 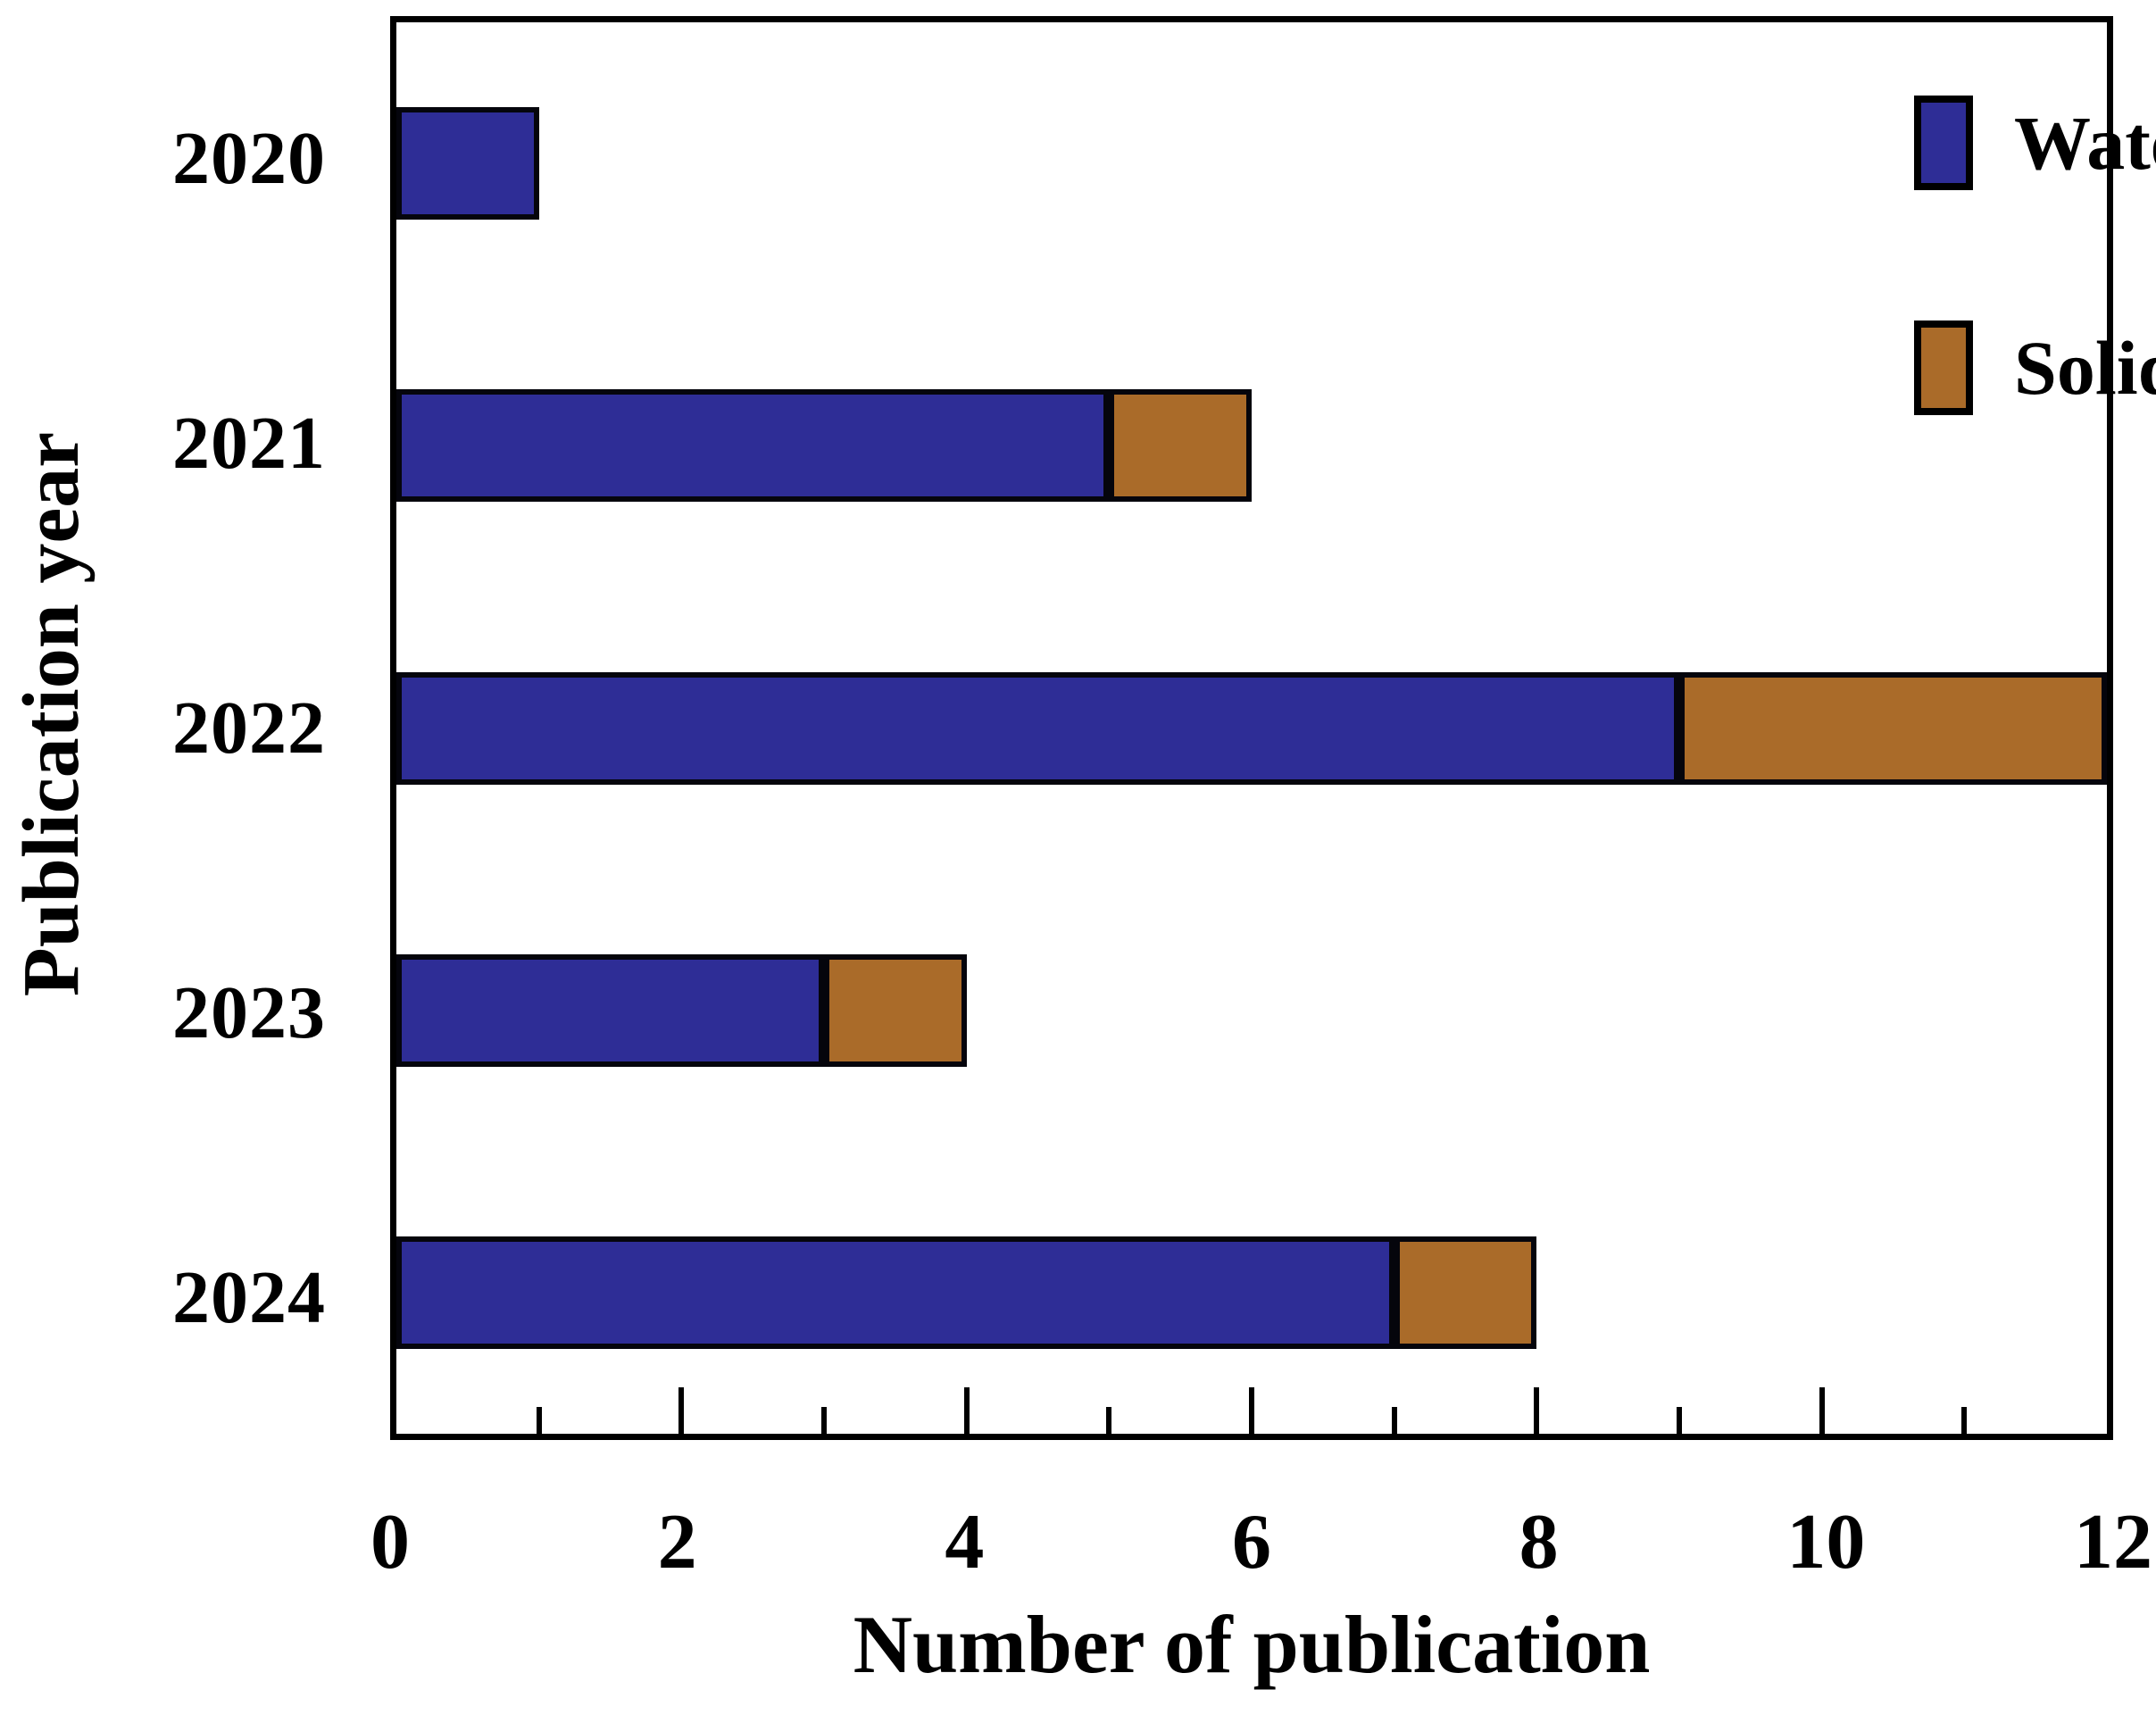 I want to click on x-tick-label-0: 0, so click(x=390, y=1542).